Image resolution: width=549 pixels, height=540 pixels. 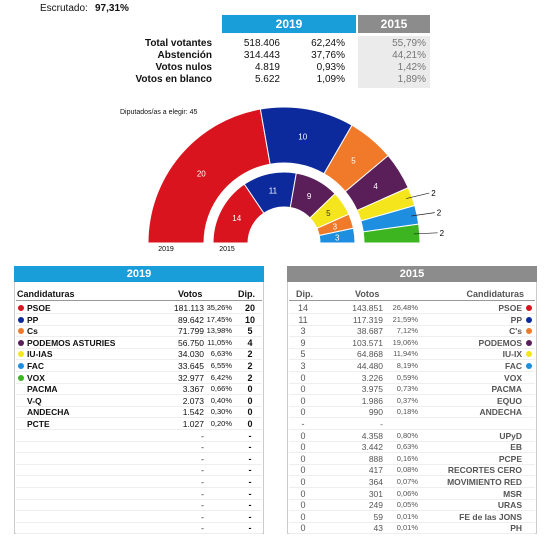 I want to click on seat-label: 3, so click(x=337, y=237).